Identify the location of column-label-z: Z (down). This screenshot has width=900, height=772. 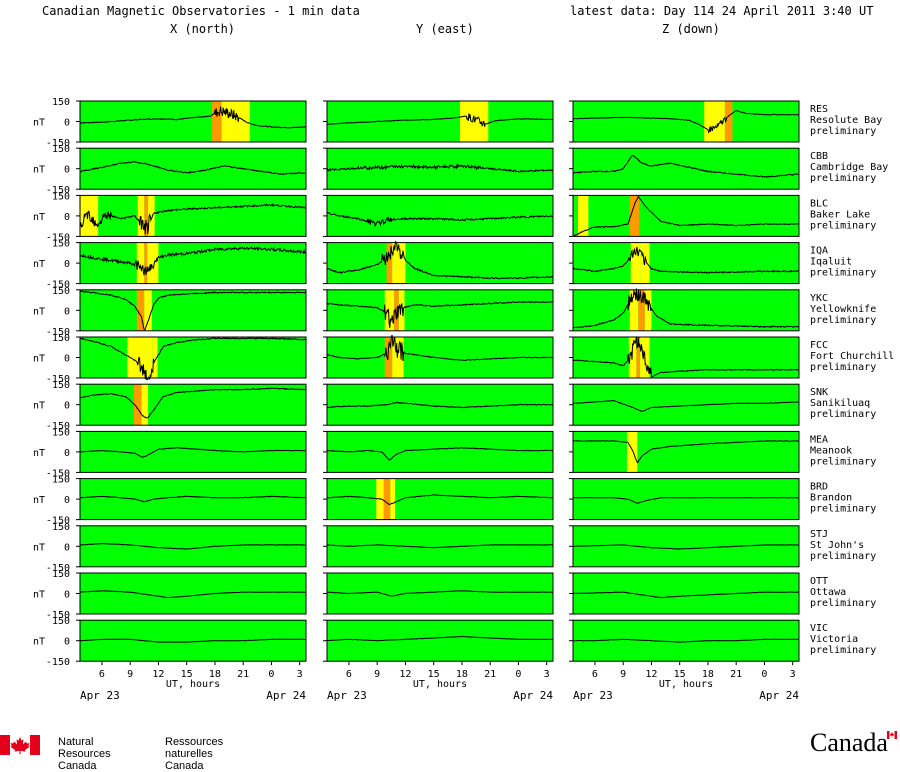
(691, 29).